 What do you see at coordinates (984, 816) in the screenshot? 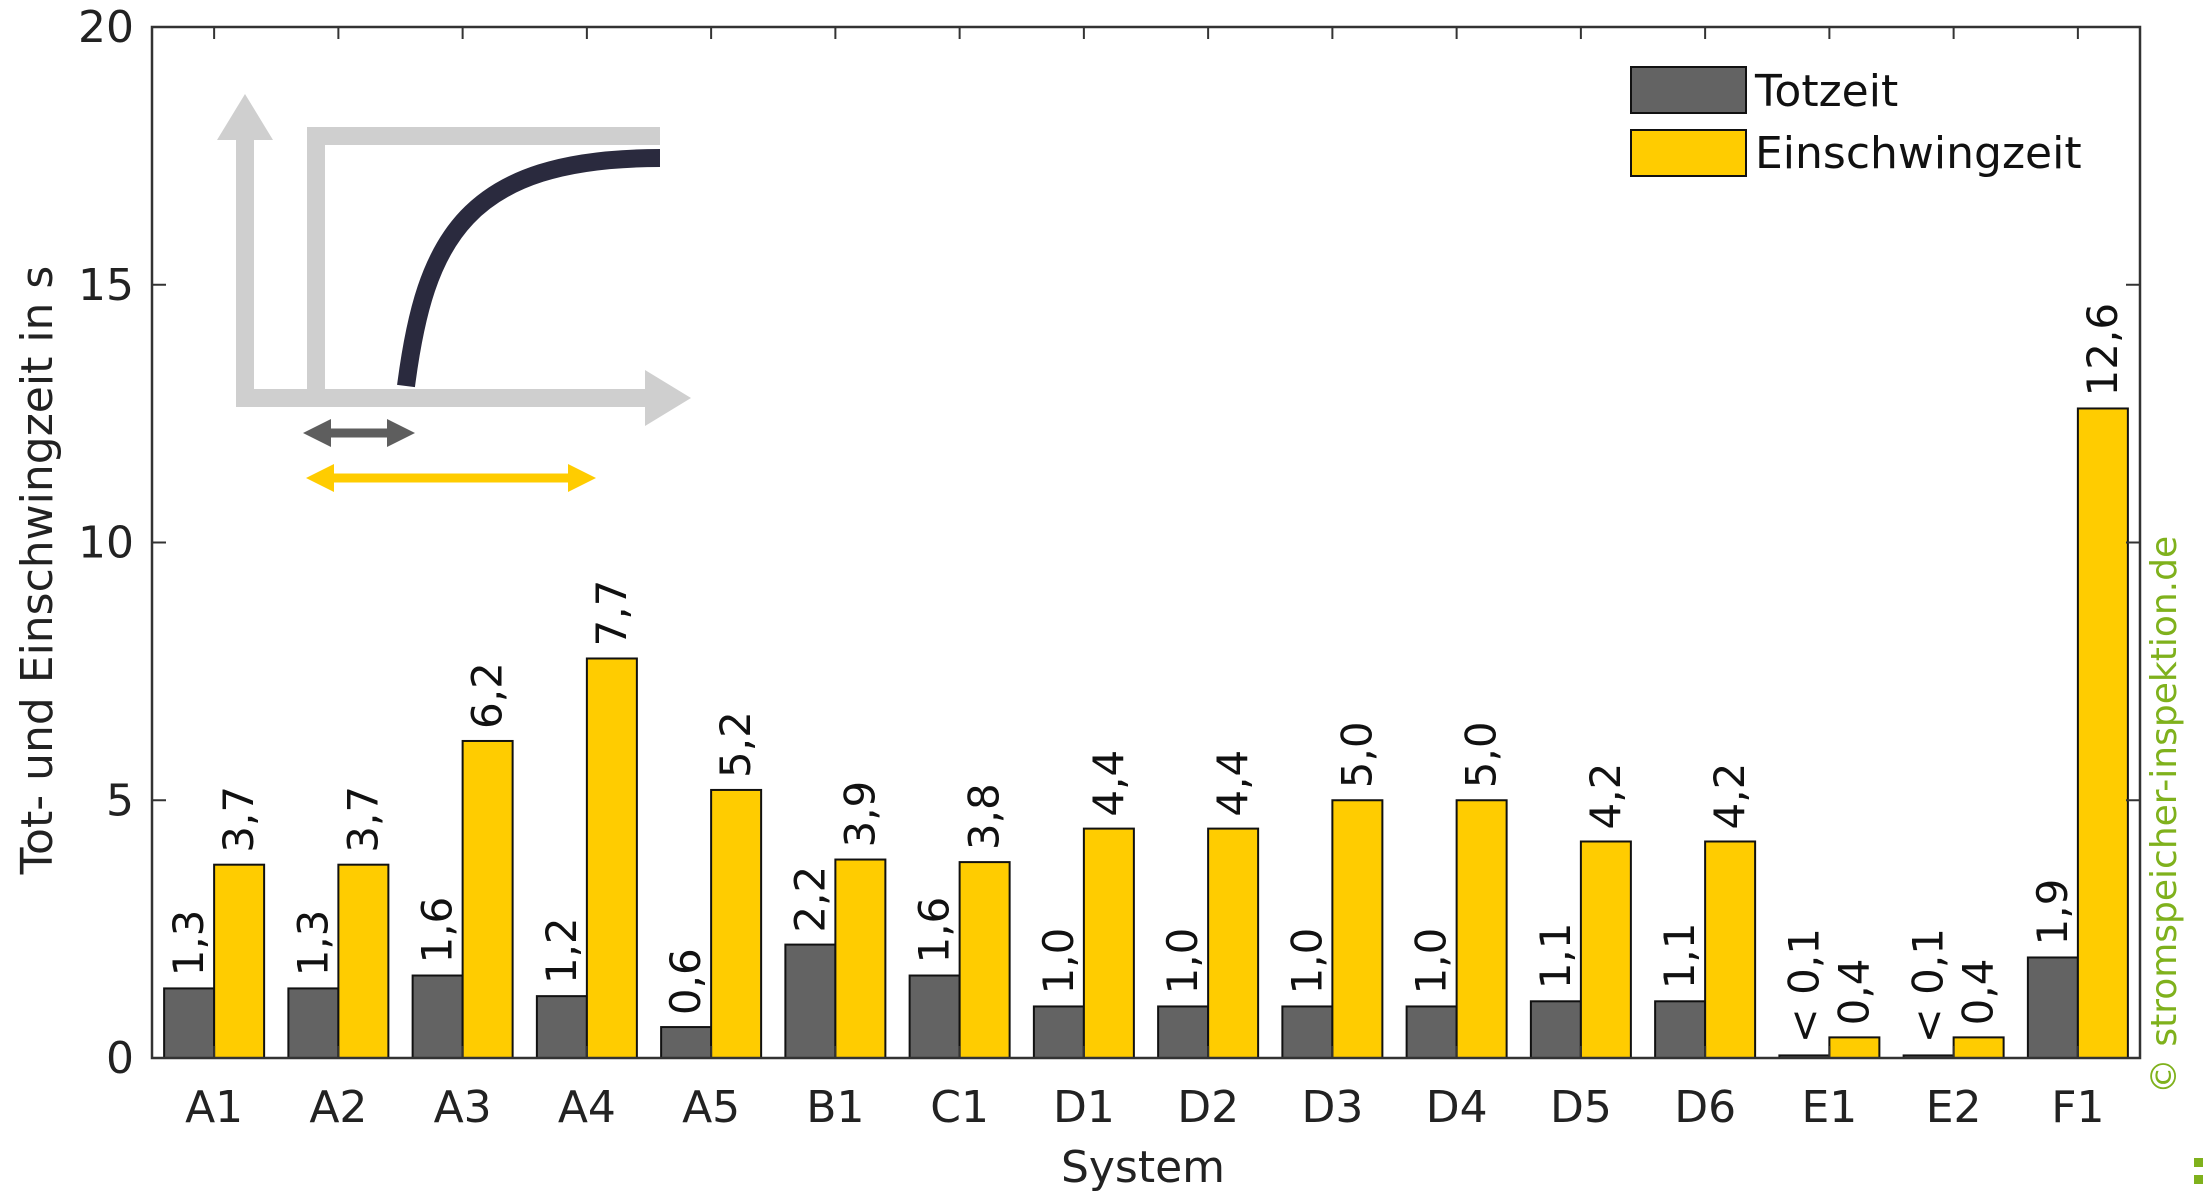
I see `data-label-einschwingzeit-c1: 3,8` at bounding box center [984, 816].